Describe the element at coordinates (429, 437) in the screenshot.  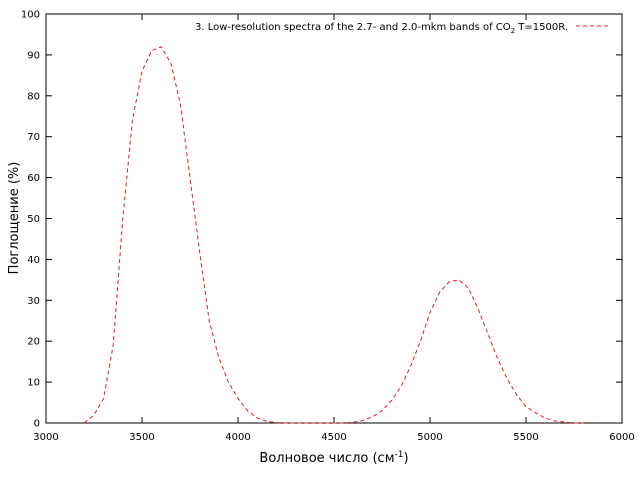
I see `x-tick-label: 5000` at that location.